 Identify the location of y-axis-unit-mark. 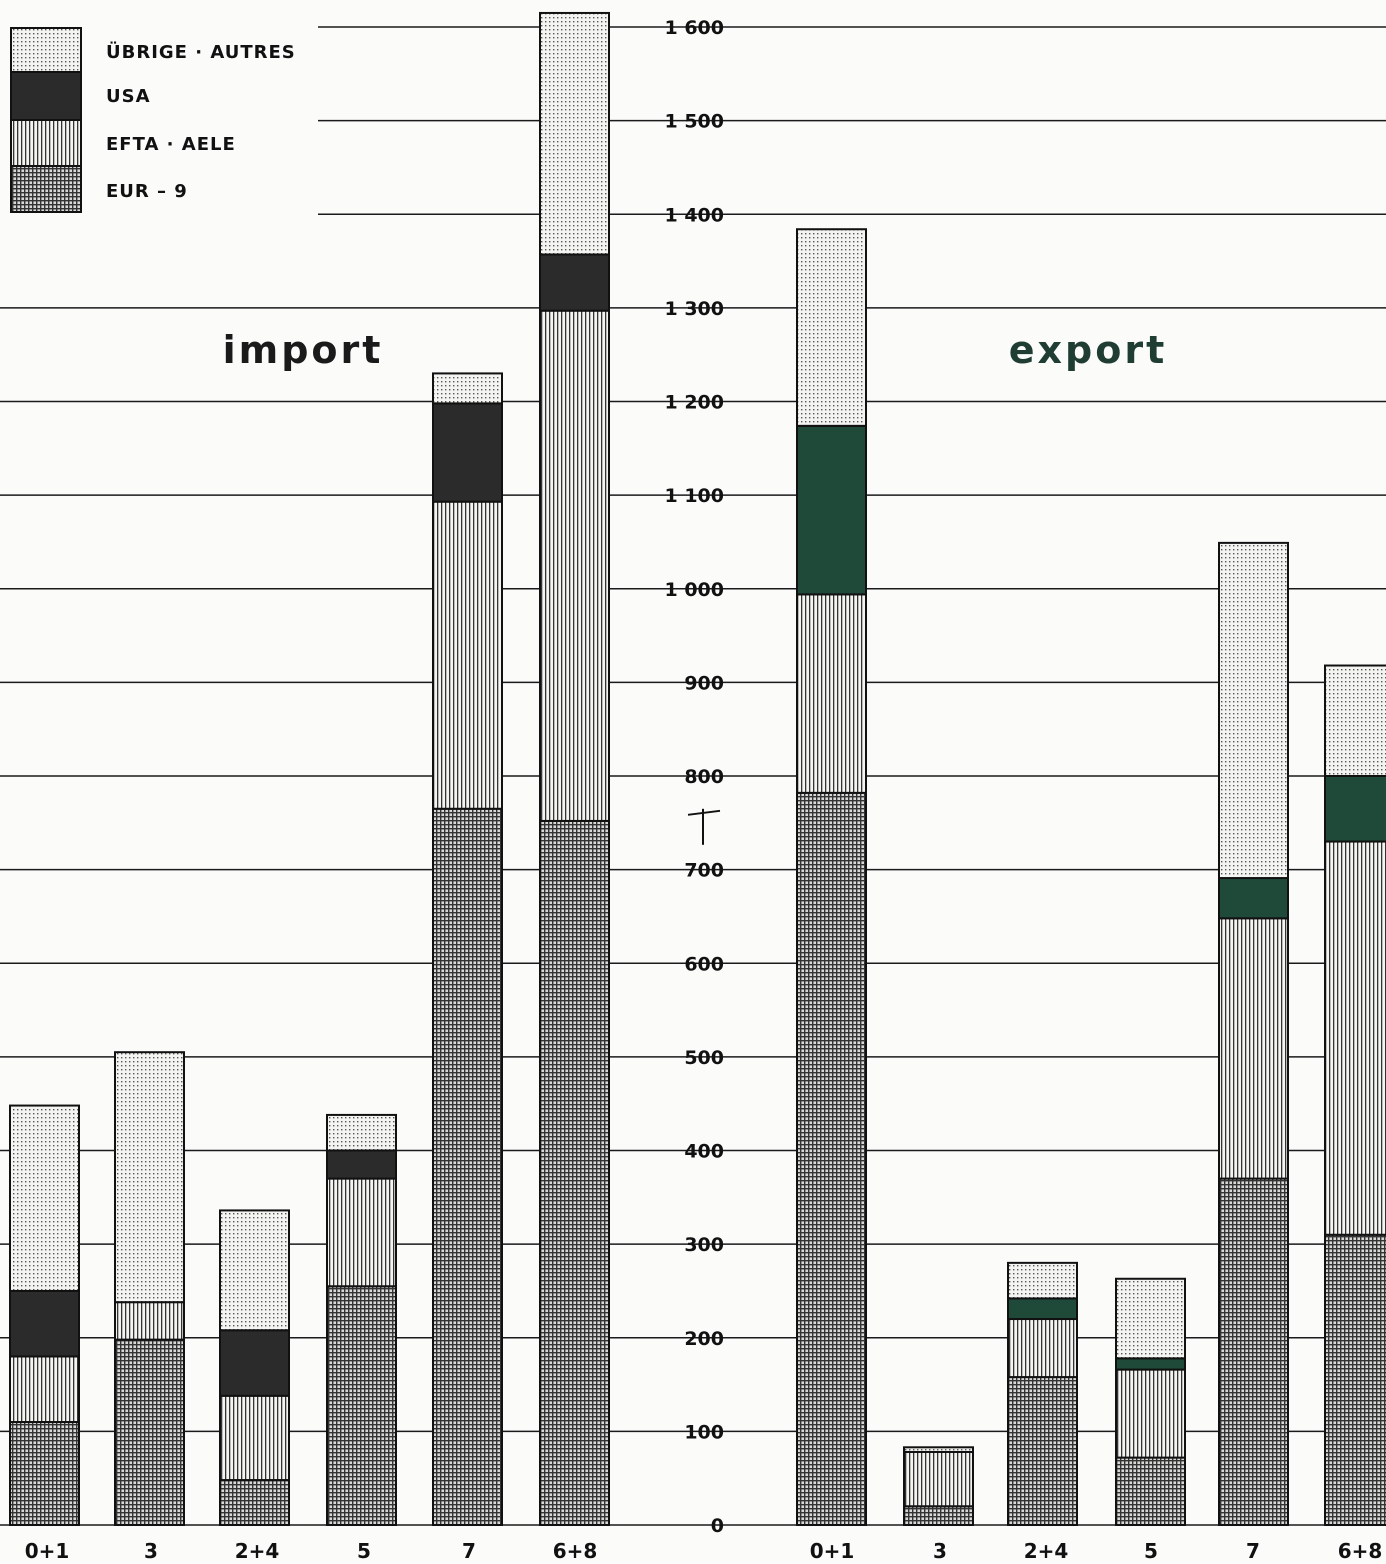
(704, 826).